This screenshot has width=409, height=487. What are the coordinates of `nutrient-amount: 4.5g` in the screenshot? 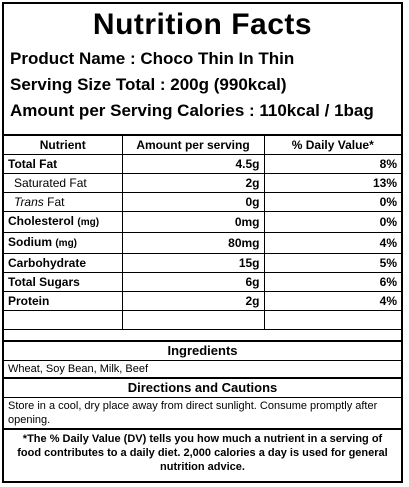 It's located at (193, 164).